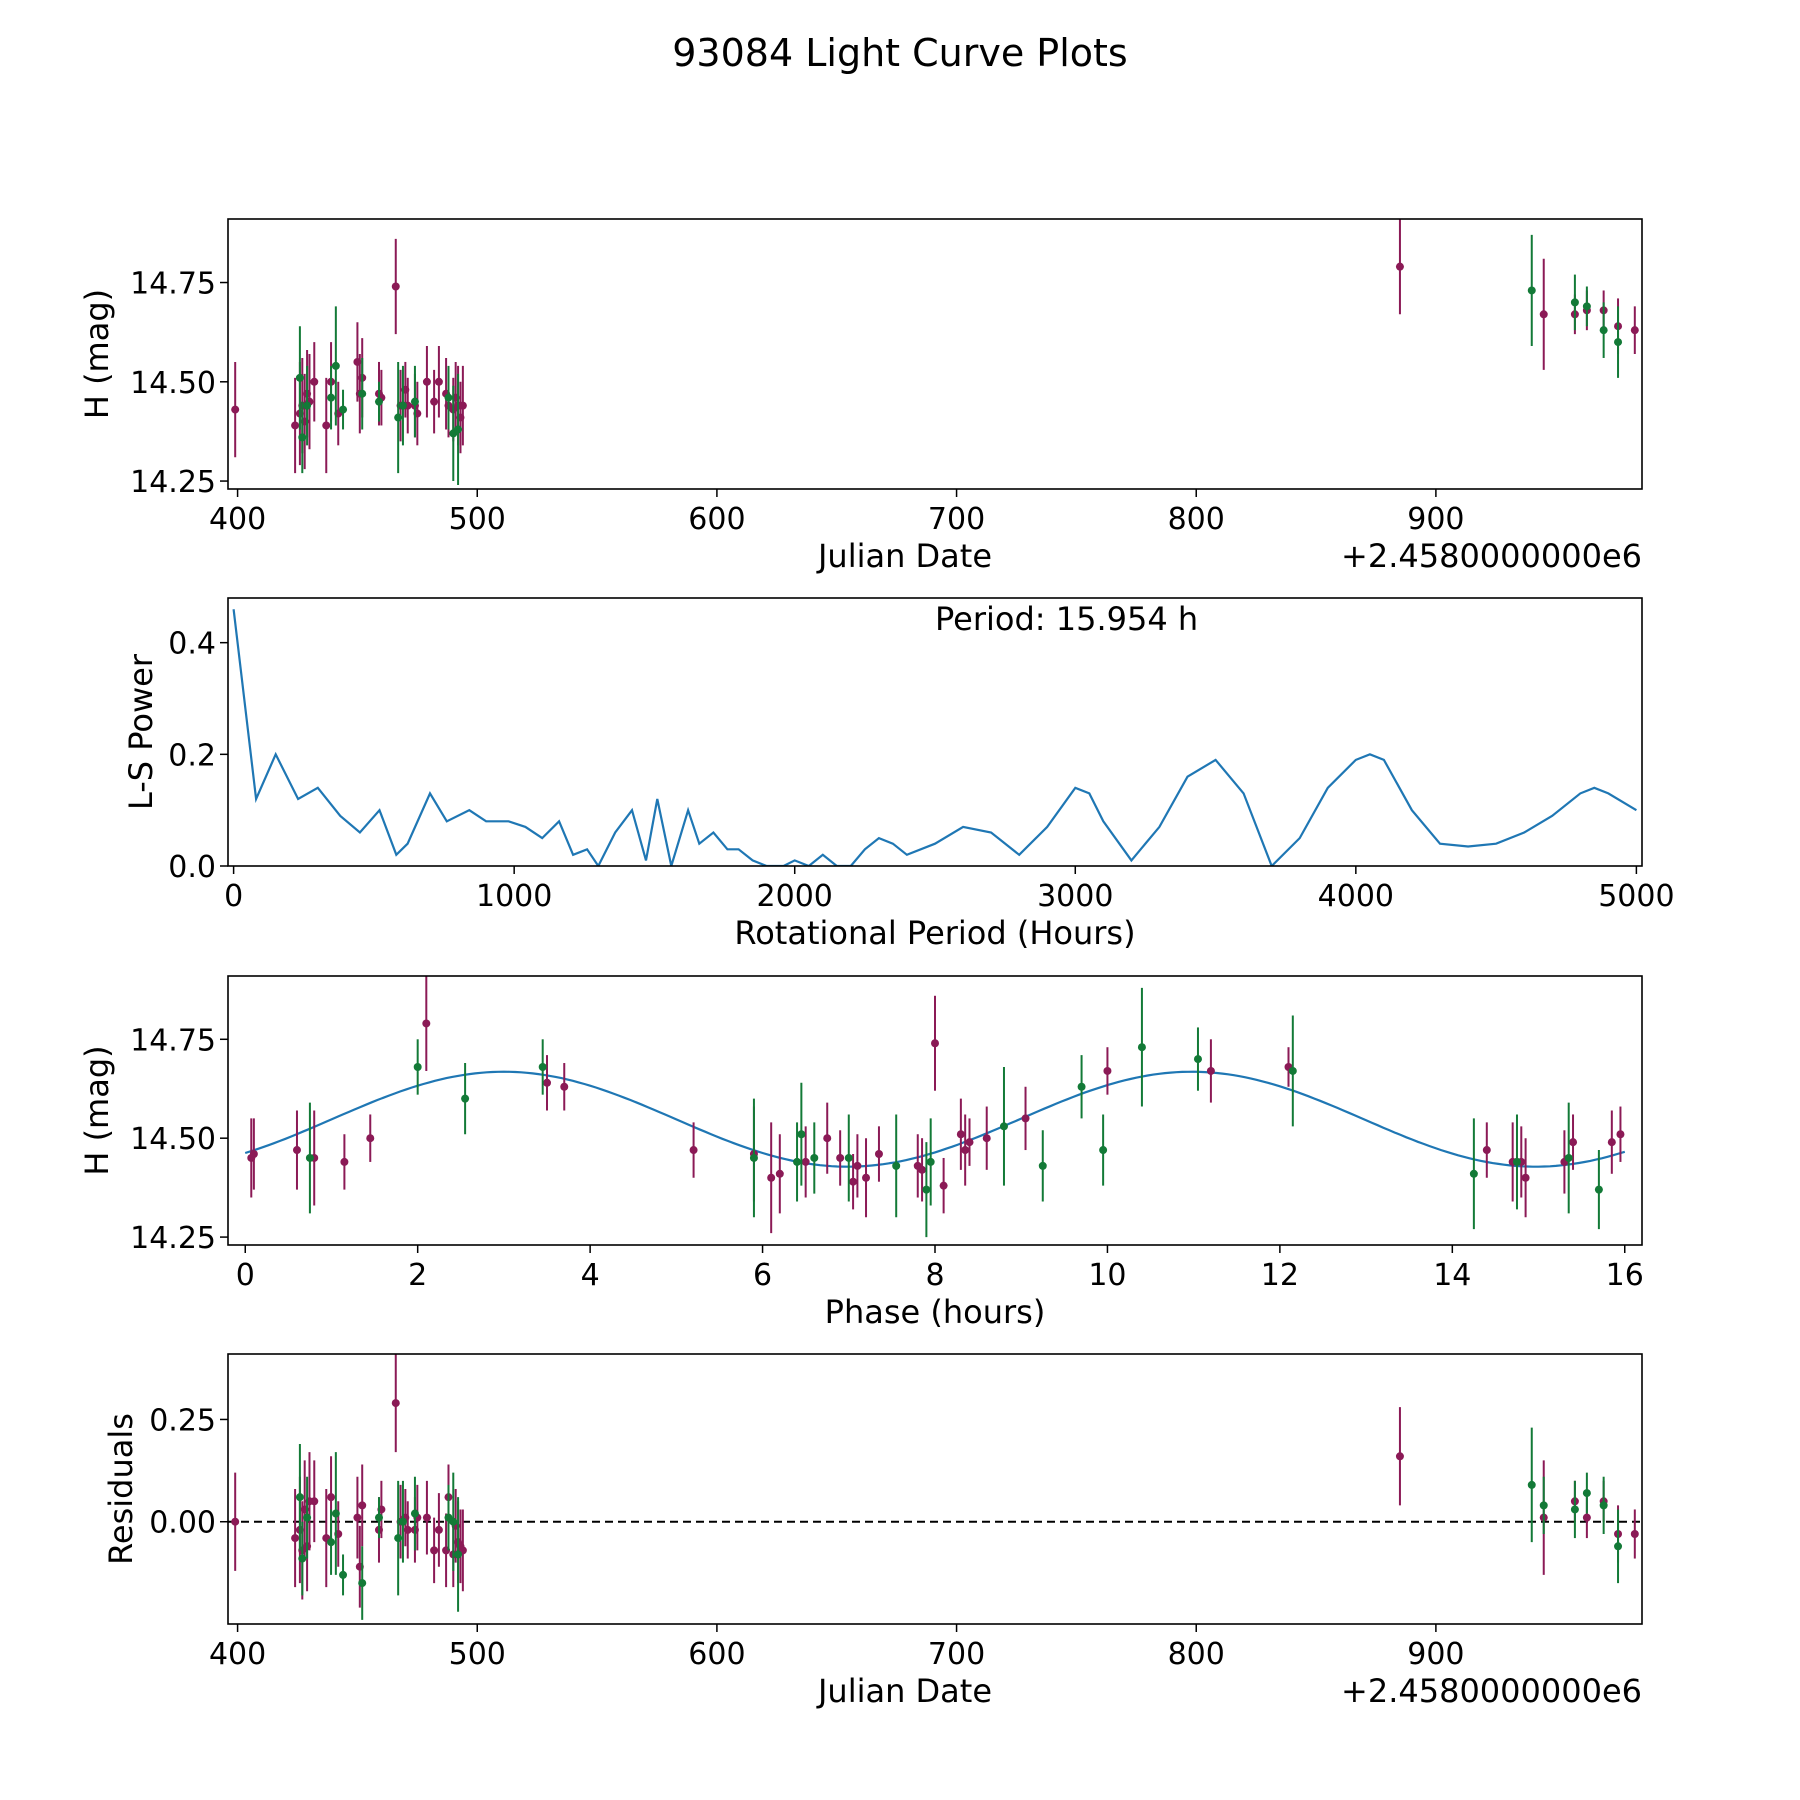 This screenshot has height=1800, width=1800. What do you see at coordinates (935, 1119) in the screenshot?
I see `fit-curve` at bounding box center [935, 1119].